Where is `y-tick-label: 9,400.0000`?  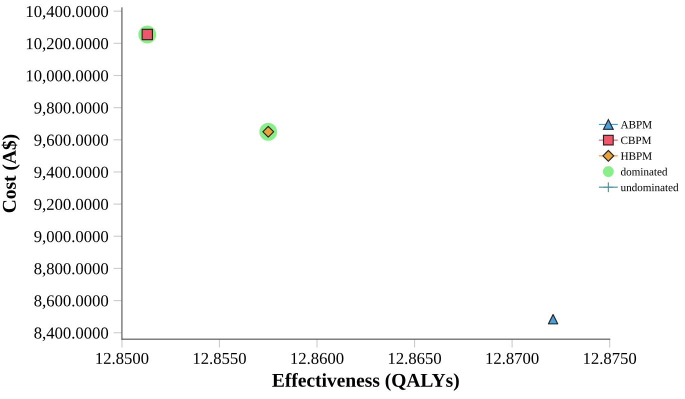 y-tick-label: 9,400.0000 is located at coordinates (71, 173).